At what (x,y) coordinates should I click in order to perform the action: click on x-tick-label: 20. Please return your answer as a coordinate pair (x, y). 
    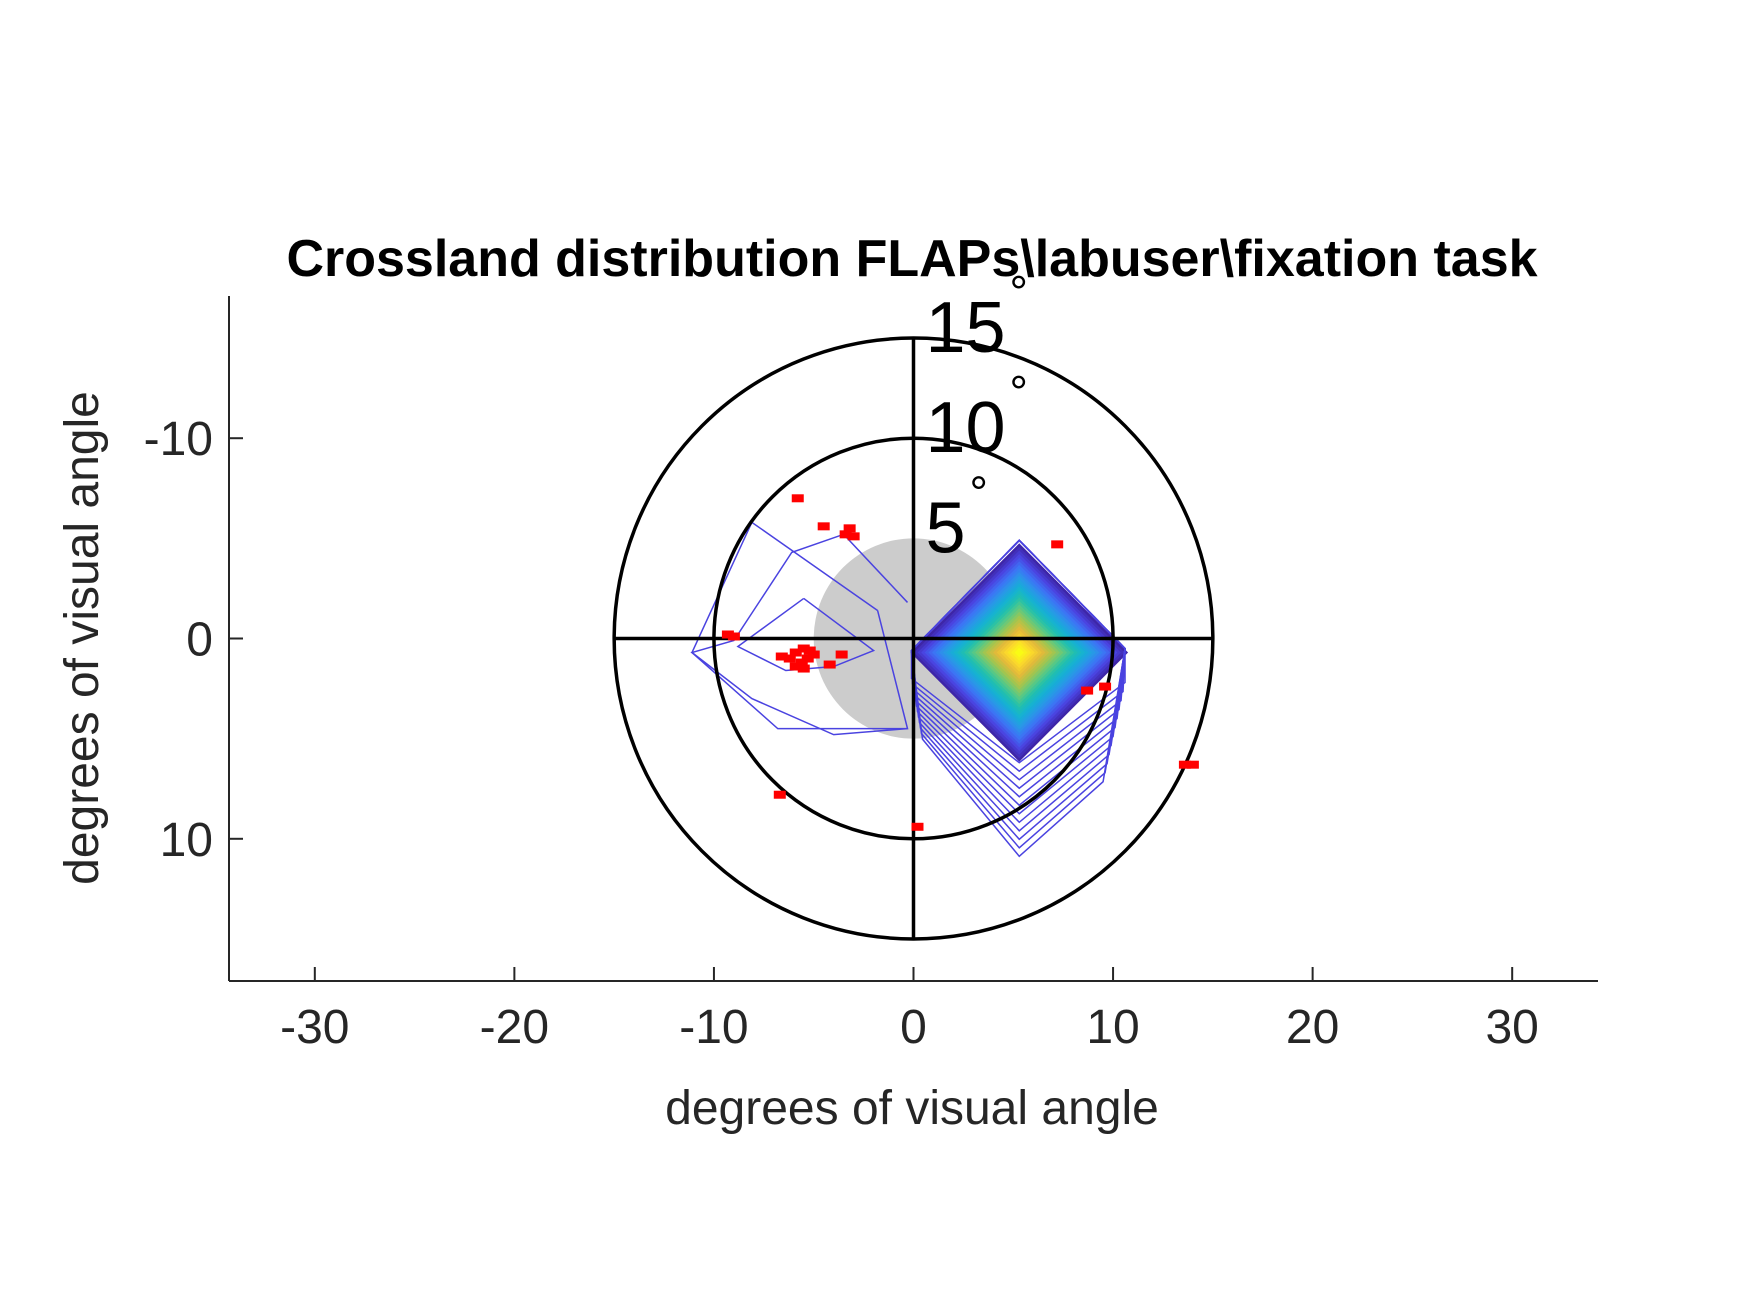
    Looking at the image, I should click on (1312, 1027).